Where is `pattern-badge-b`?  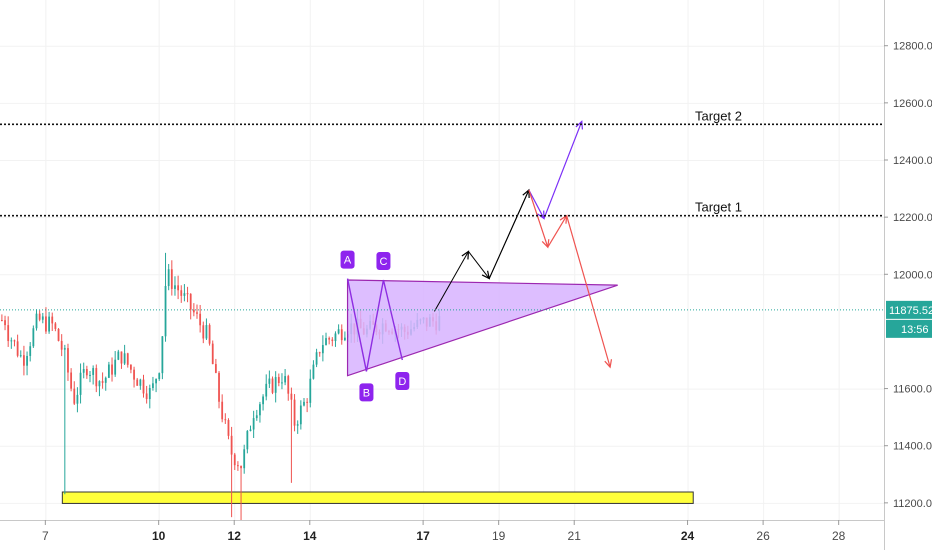 pattern-badge-b is located at coordinates (366, 392).